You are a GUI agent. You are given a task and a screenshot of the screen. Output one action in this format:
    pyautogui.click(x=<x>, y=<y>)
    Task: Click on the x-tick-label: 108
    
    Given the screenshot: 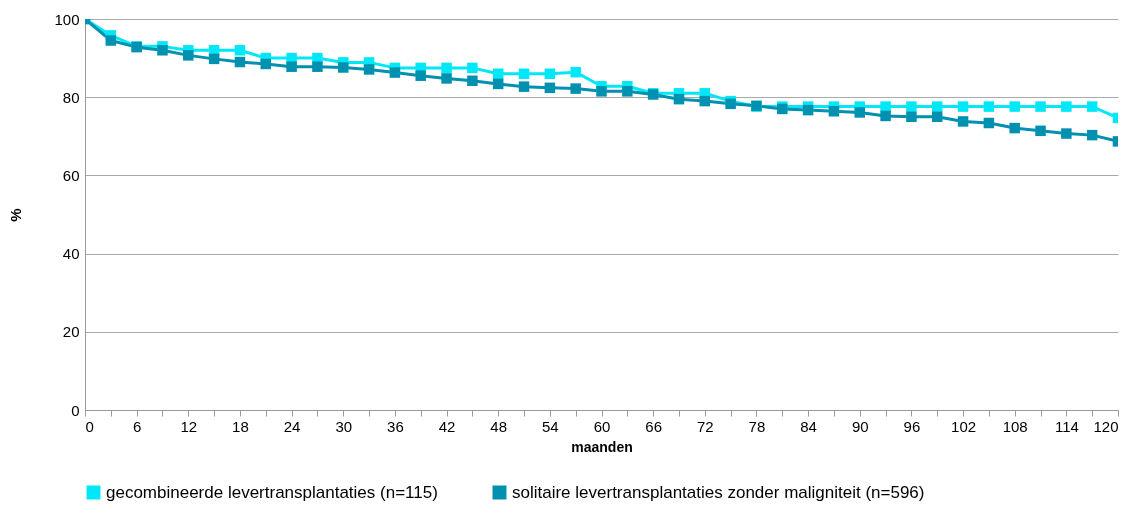 What is the action you would take?
    pyautogui.click(x=1015, y=426)
    